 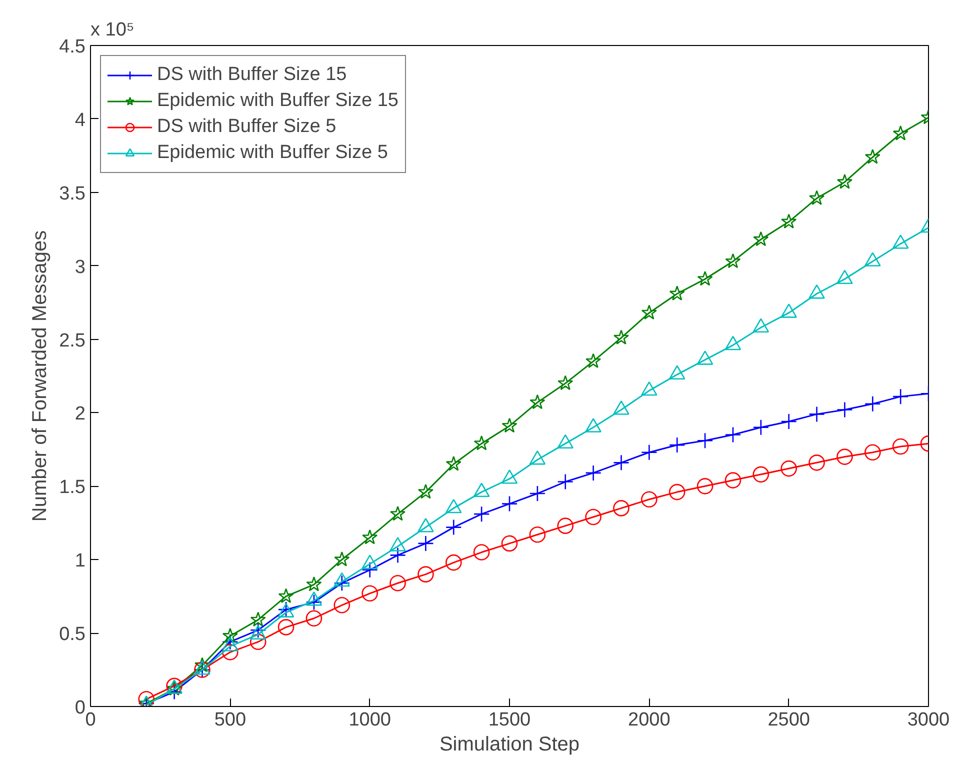 What do you see at coordinates (928, 720) in the screenshot?
I see `x-tick-label: 3000` at bounding box center [928, 720].